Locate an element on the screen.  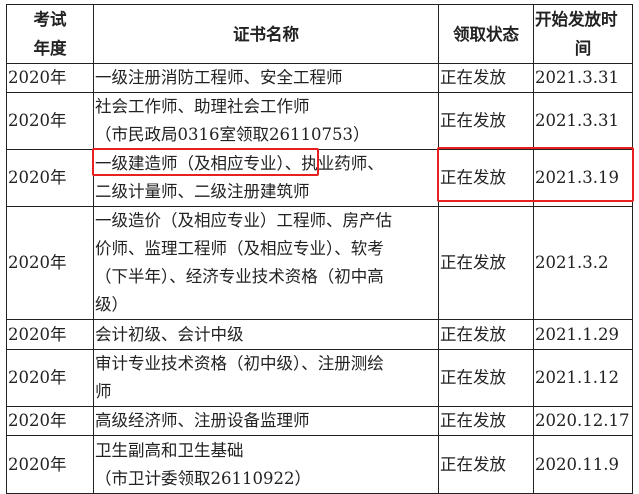
start-date: 2021.1.29 is located at coordinates (583, 334).